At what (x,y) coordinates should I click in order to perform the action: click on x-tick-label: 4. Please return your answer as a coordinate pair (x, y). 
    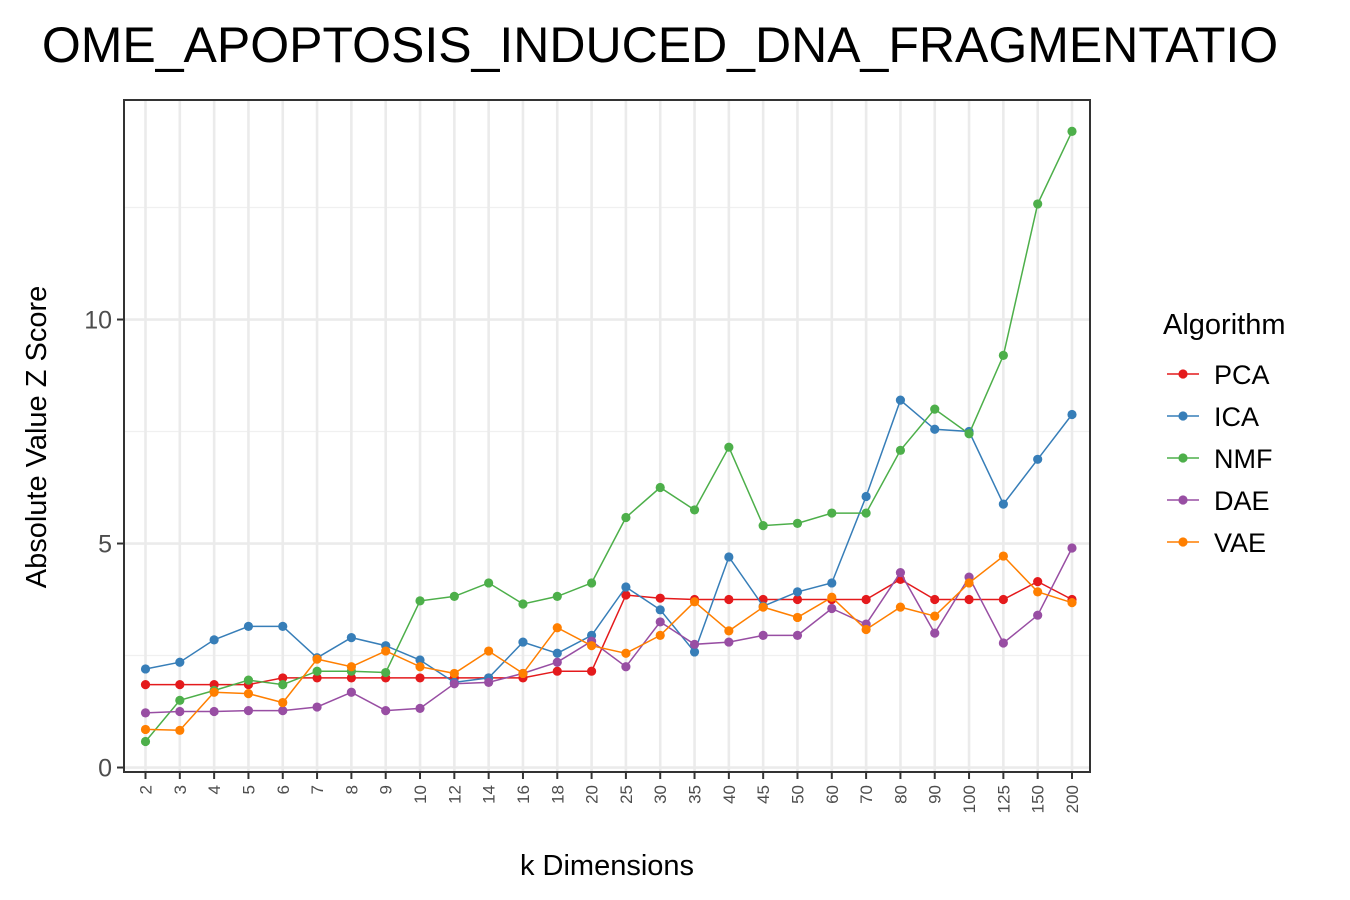
    Looking at the image, I should click on (214, 789).